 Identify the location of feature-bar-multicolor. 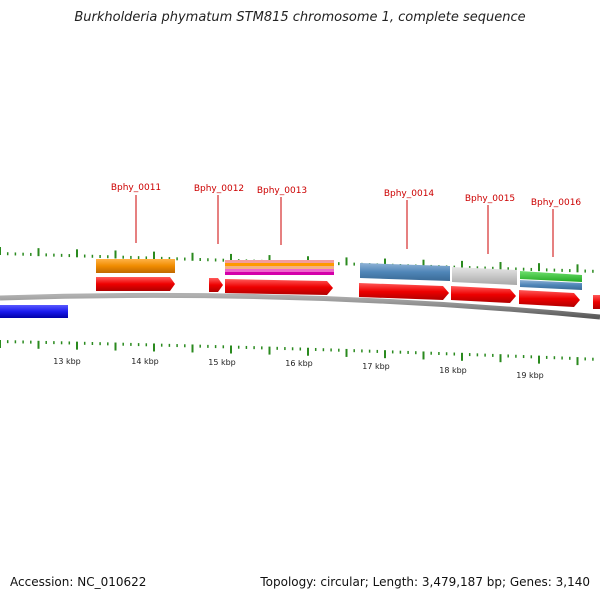
(279, 267).